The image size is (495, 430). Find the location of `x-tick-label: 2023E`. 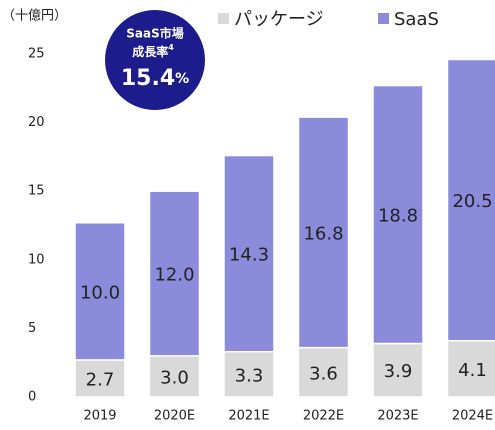

x-tick-label: 2023E is located at coordinates (397, 416).